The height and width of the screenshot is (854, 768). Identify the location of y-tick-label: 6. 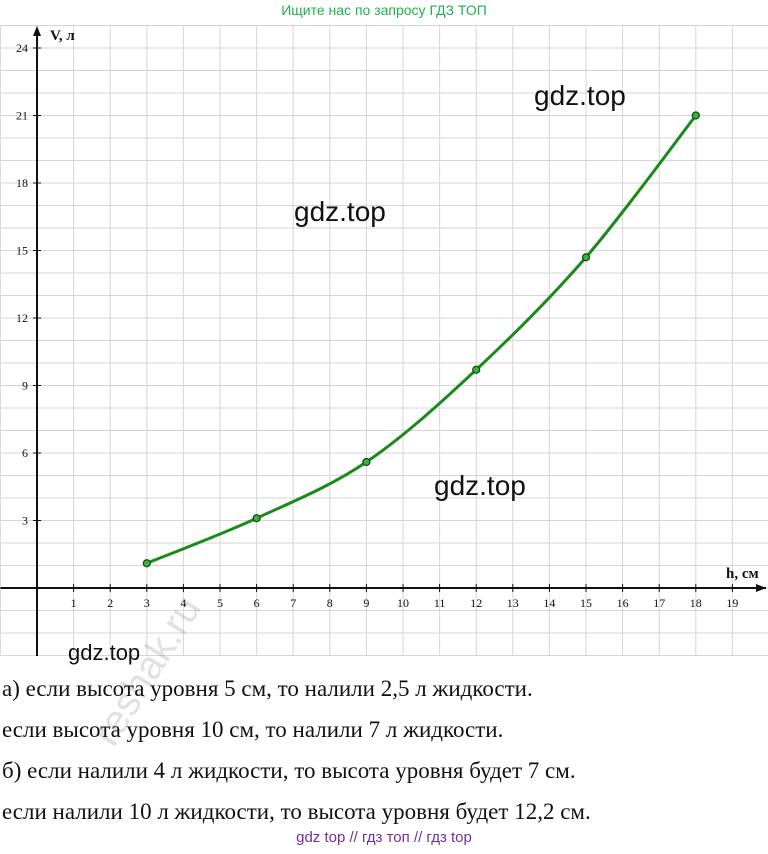
(25, 453).